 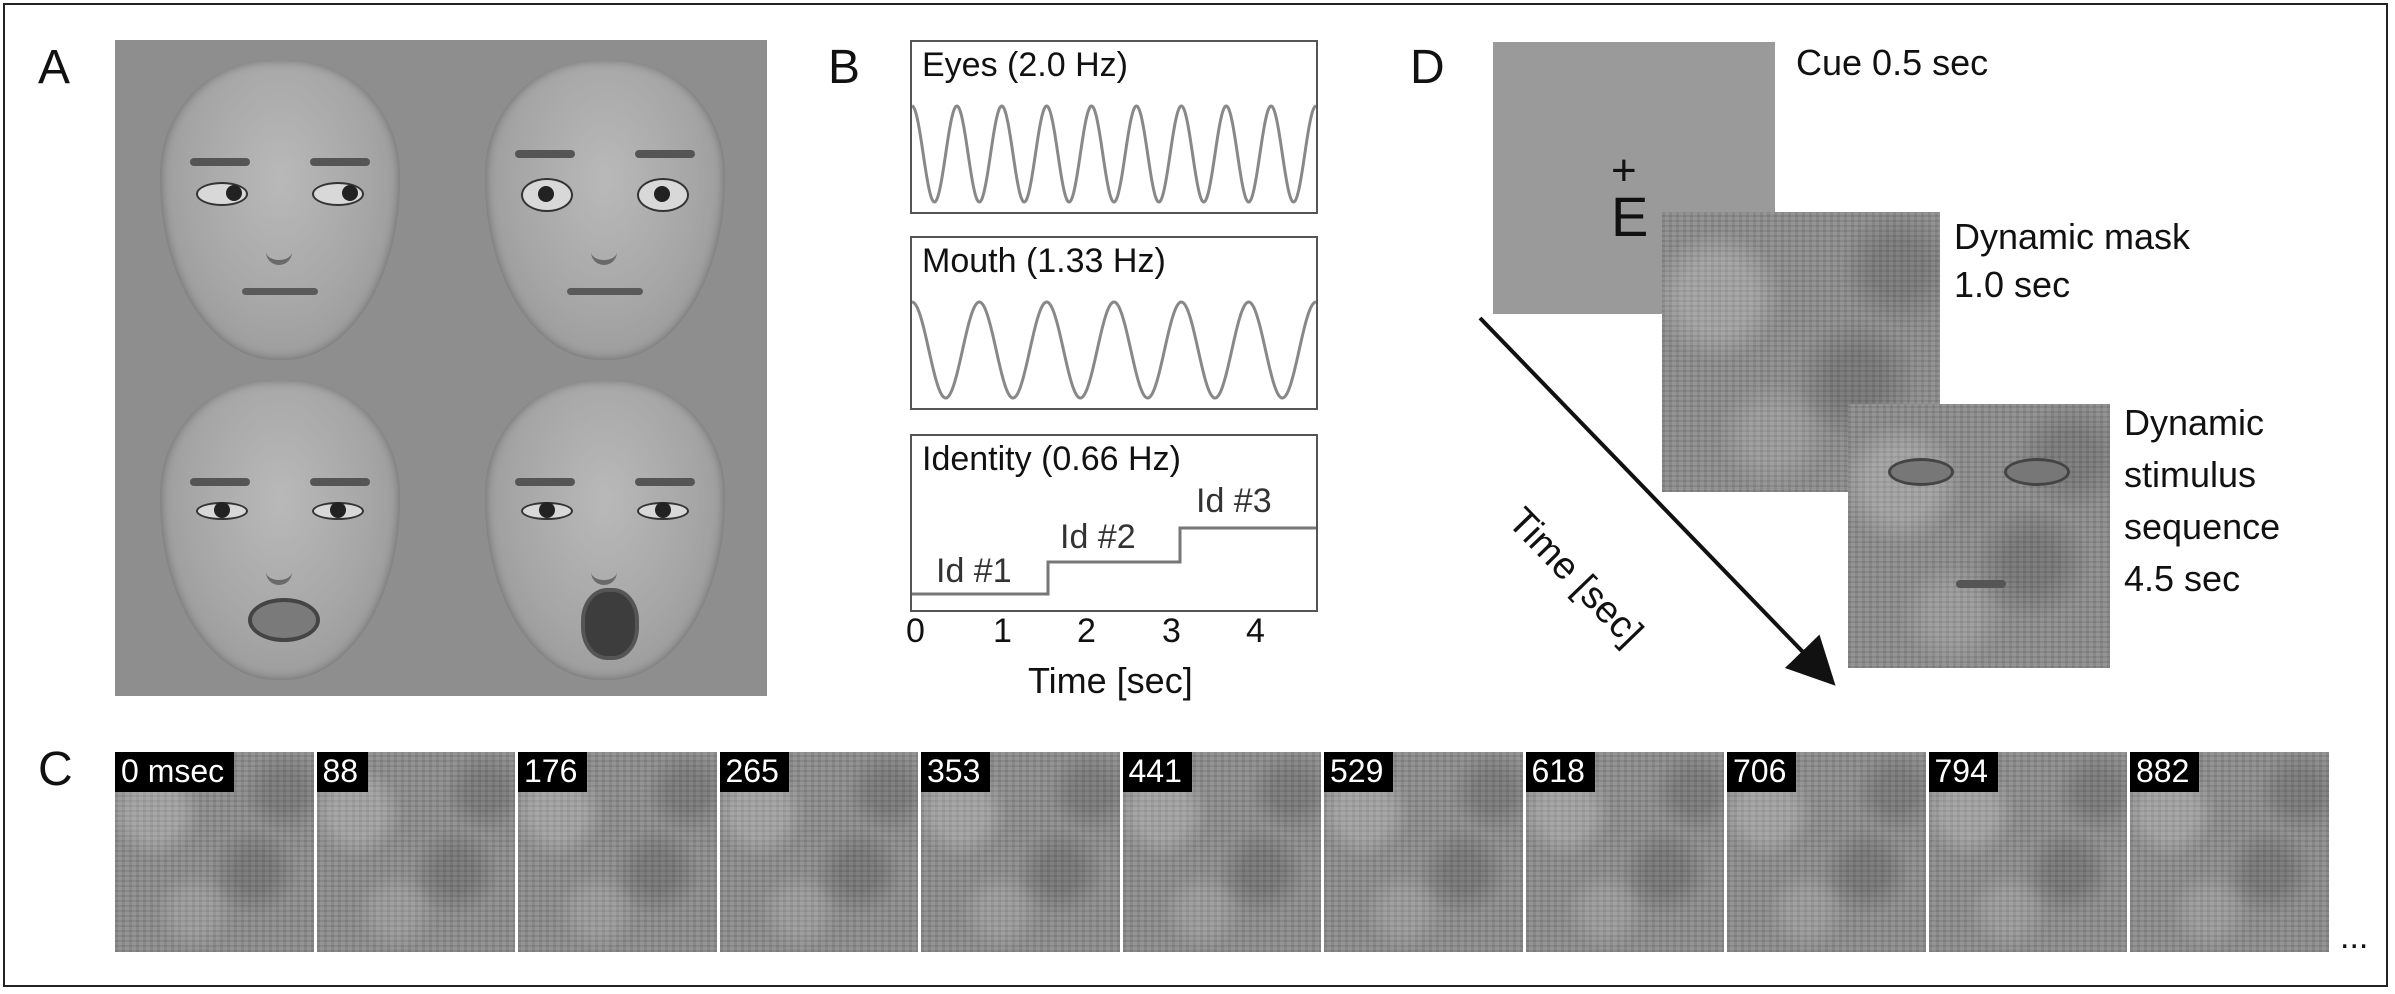 What do you see at coordinates (1981, 584) in the screenshot?
I see `stimulus-mouth` at bounding box center [1981, 584].